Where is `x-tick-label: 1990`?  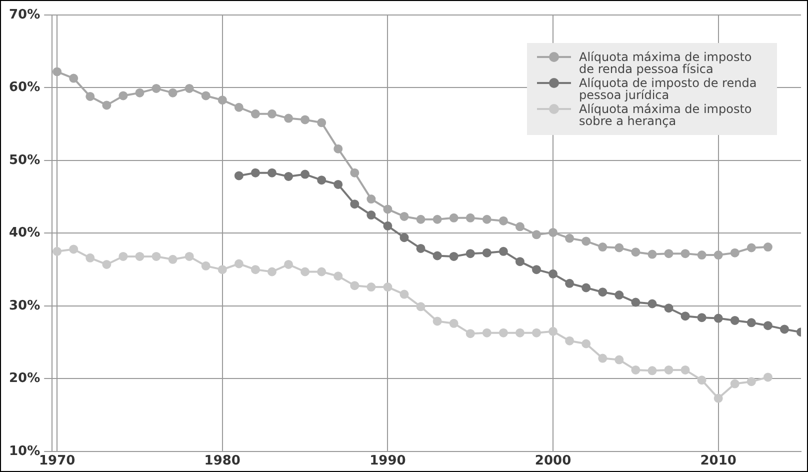 x-tick-label: 1990 is located at coordinates (388, 461).